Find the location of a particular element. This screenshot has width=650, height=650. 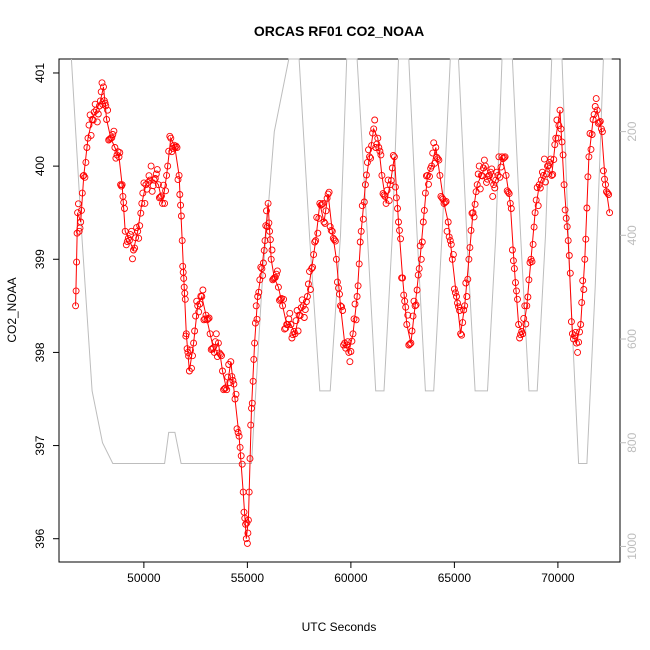

y-tick-label: 399 is located at coordinates (40, 259).